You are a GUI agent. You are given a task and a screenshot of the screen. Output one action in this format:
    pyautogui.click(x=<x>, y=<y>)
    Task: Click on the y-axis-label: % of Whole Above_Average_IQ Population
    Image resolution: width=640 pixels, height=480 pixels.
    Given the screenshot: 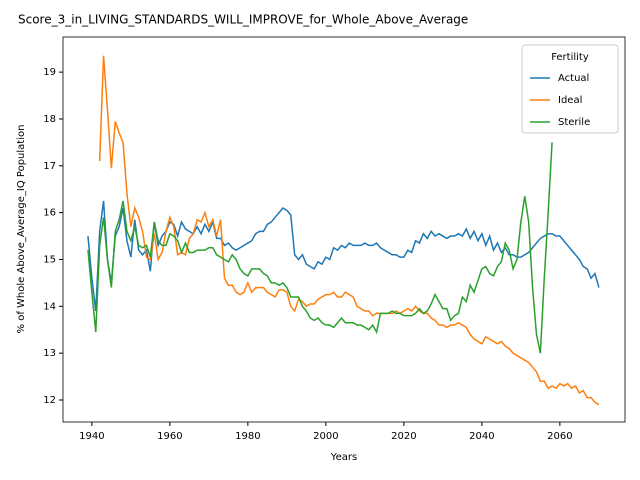 What is the action you would take?
    pyautogui.click(x=21, y=229)
    